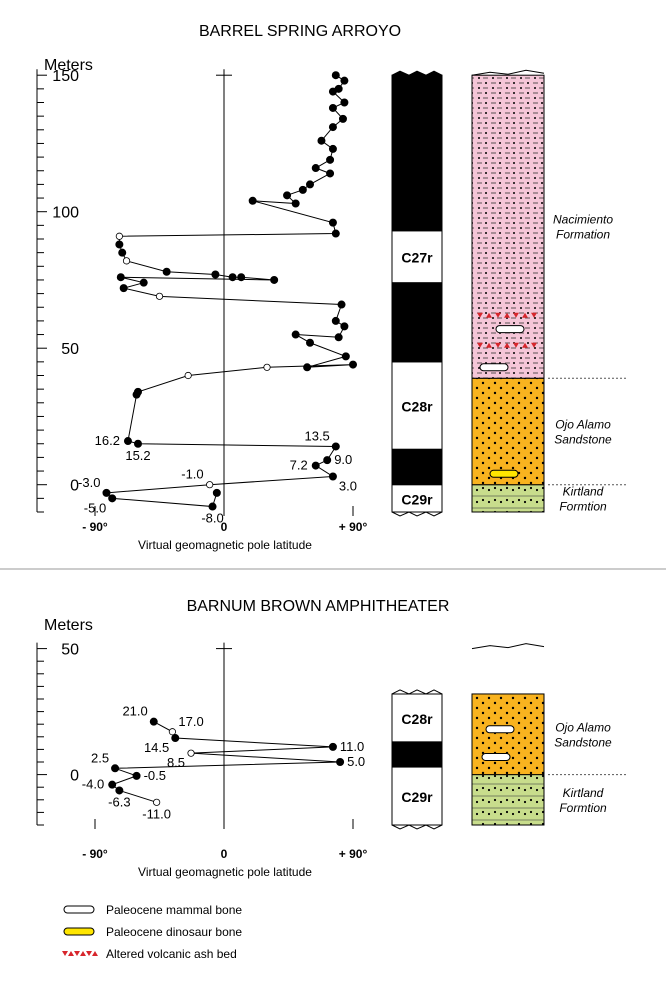  I want to click on y-tick-label: 50, so click(70, 650).